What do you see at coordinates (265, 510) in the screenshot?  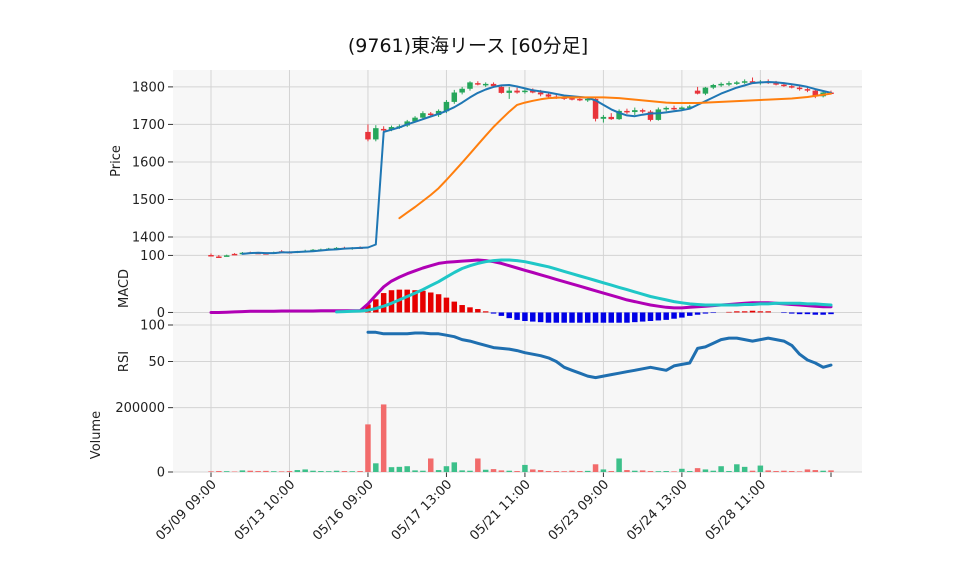 I see `x-tick-label: 05/13 10:00` at bounding box center [265, 510].